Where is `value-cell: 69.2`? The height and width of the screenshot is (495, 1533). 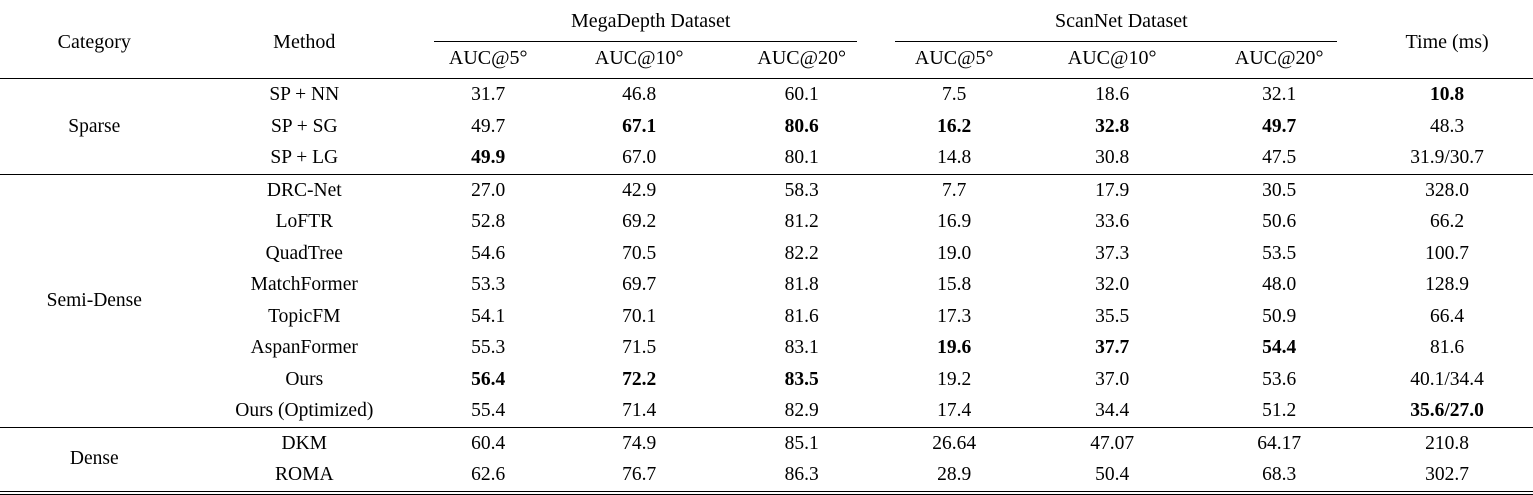
value-cell: 69.2 is located at coordinates (639, 221).